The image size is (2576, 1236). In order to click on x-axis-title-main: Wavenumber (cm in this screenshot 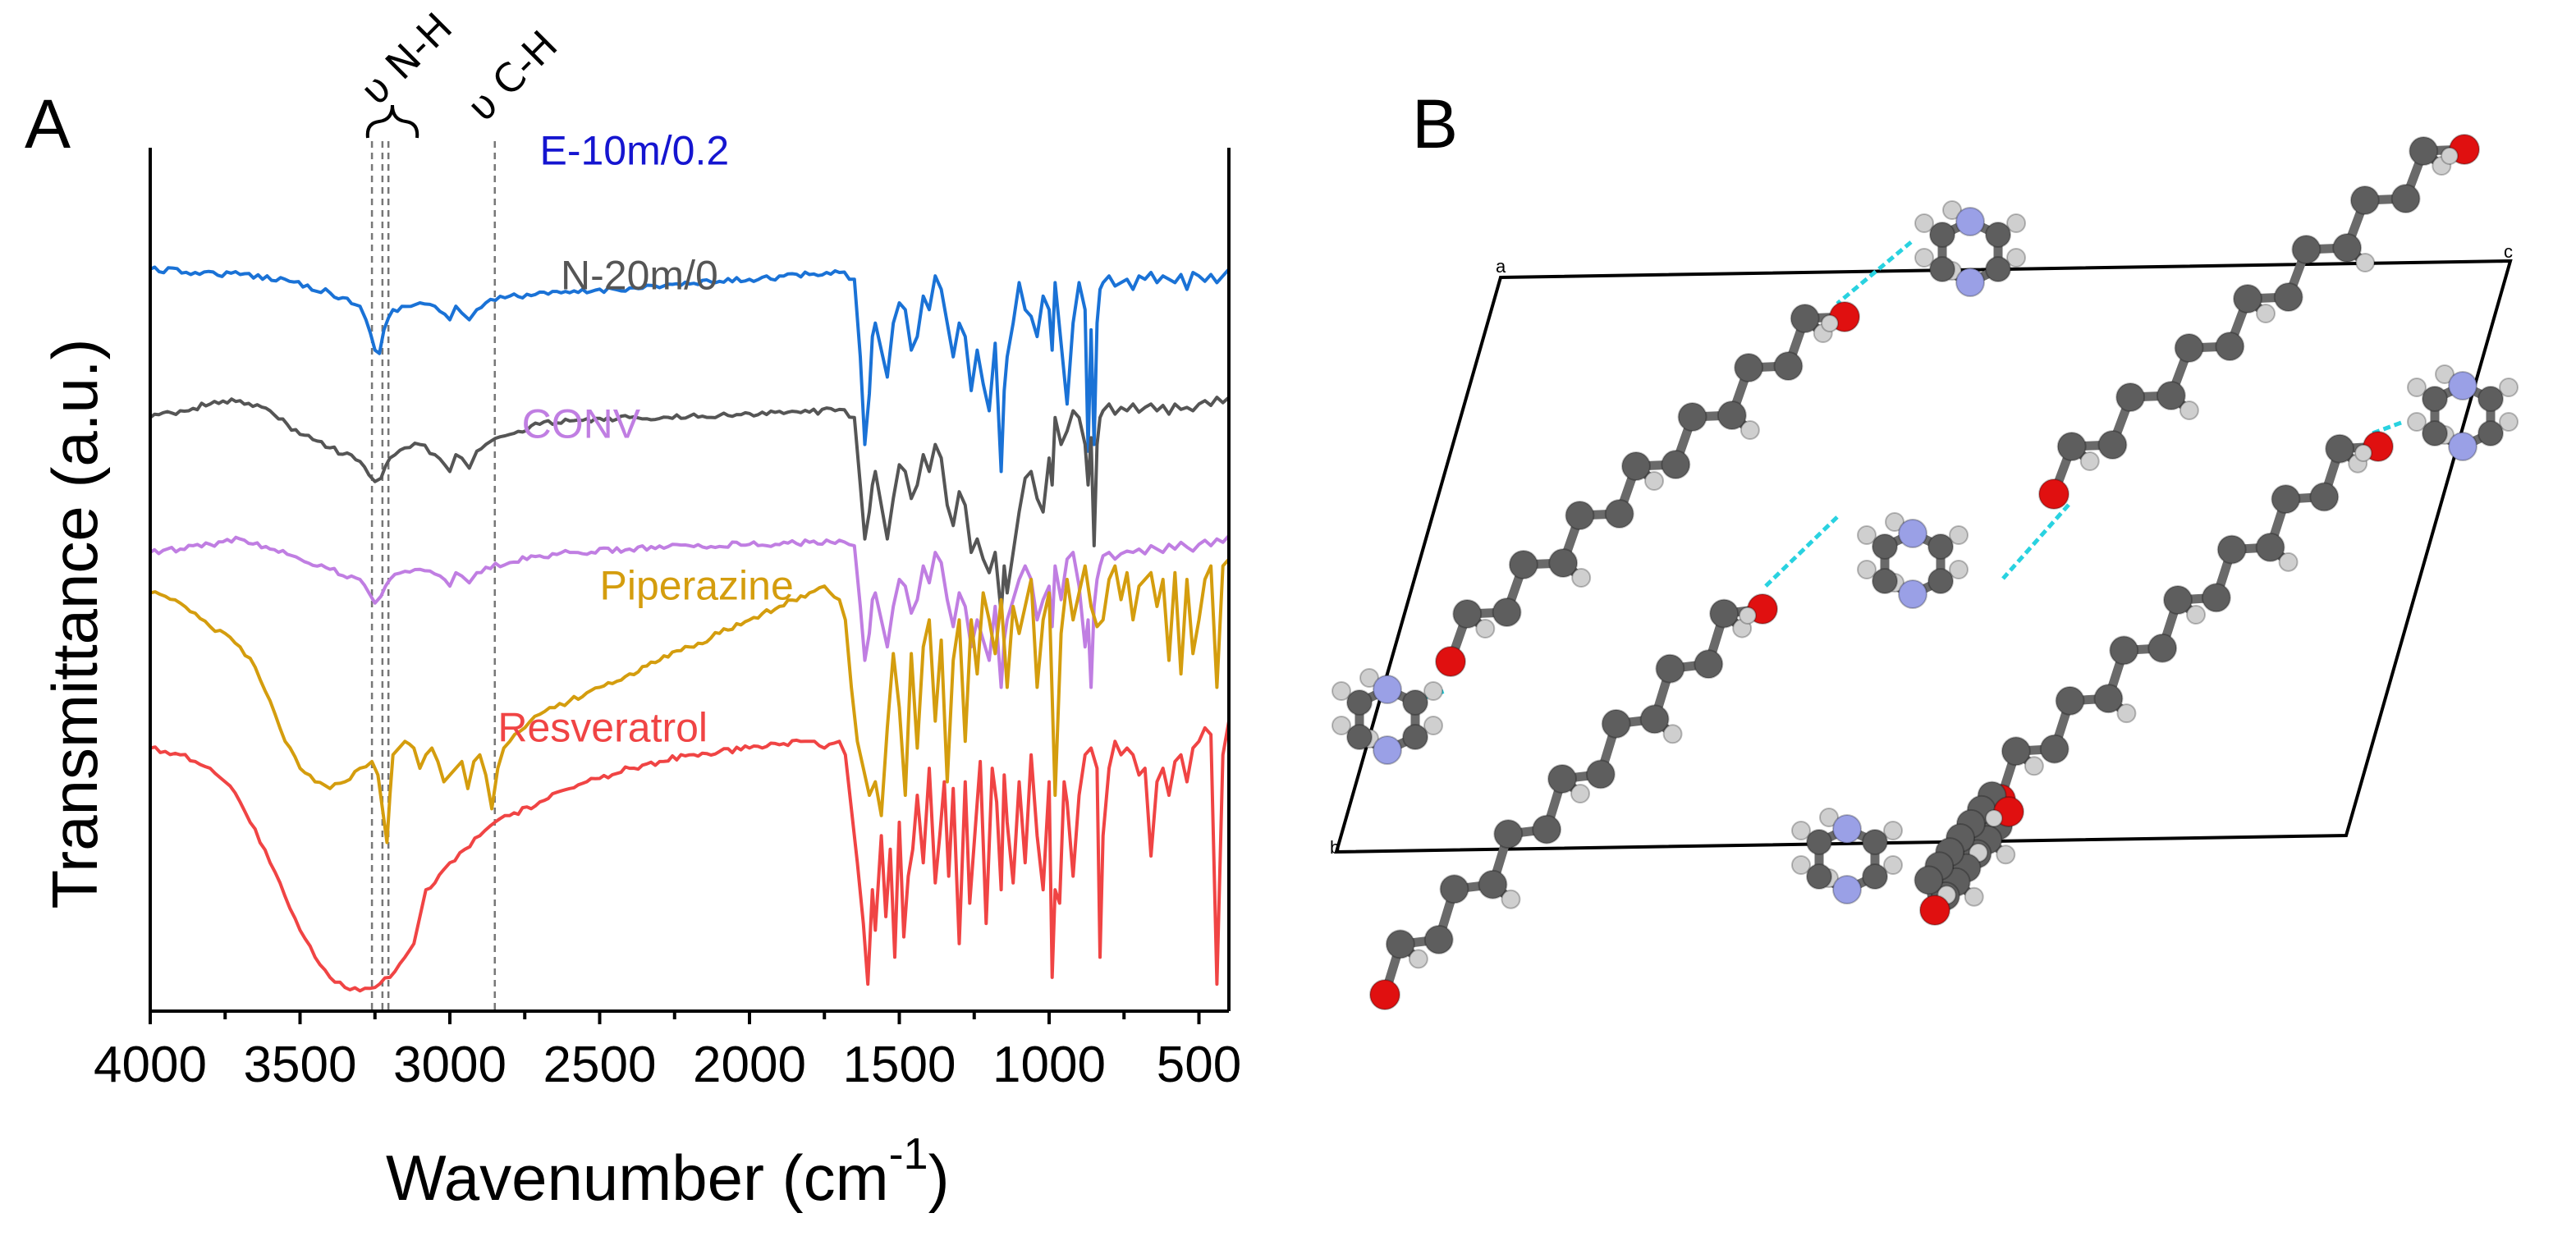, I will do `click(637, 1178)`.